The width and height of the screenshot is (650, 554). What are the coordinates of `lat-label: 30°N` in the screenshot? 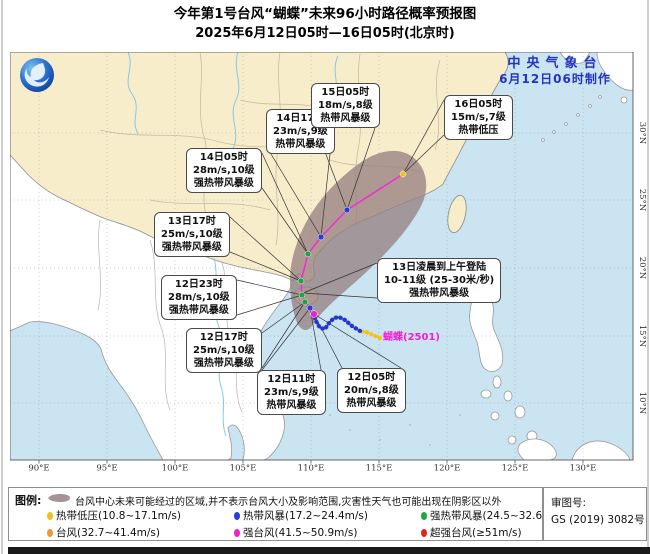 It's located at (642, 133).